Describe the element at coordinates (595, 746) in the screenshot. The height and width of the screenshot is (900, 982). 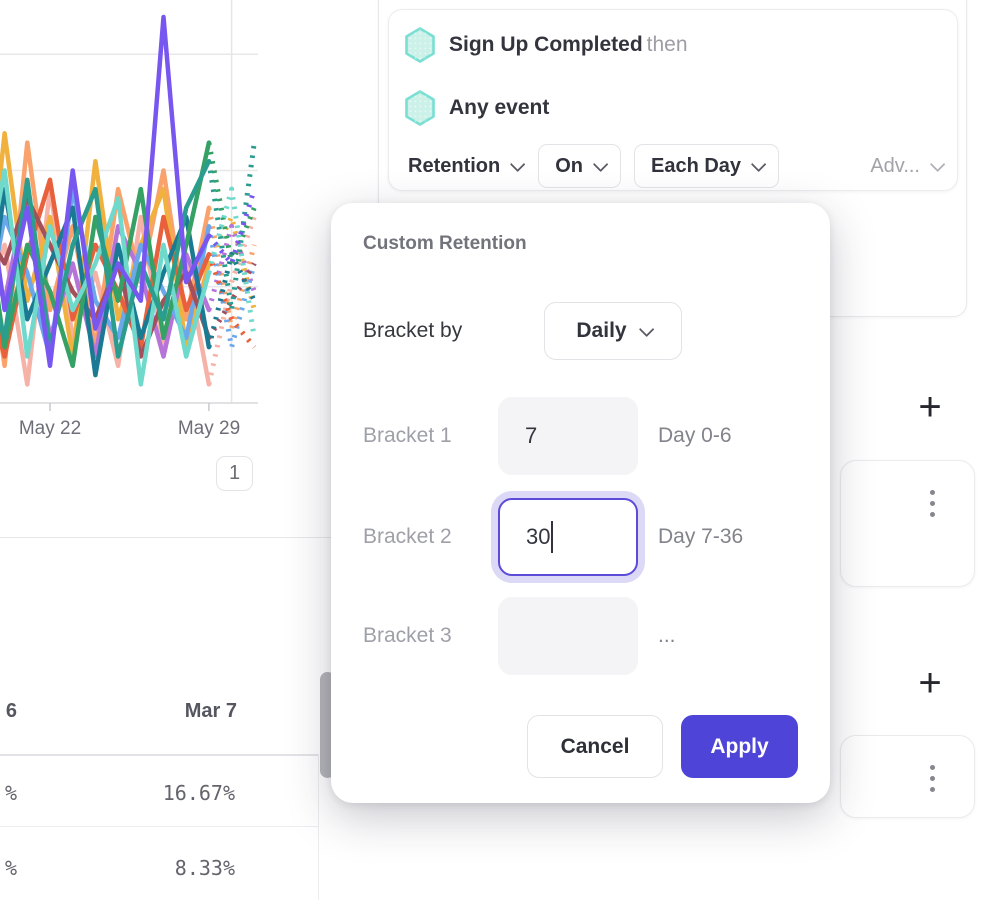
I see `cancel-button: Cancel` at that location.